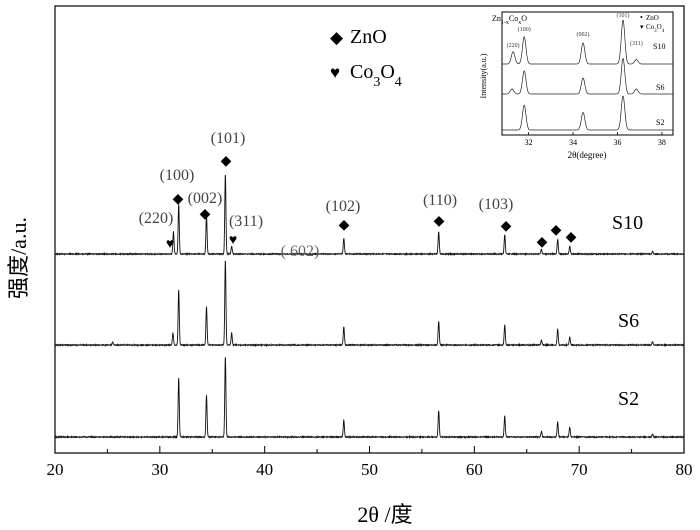  Describe the element at coordinates (524, 29) in the screenshot. I see `inset-annotation-100: (100)` at that location.